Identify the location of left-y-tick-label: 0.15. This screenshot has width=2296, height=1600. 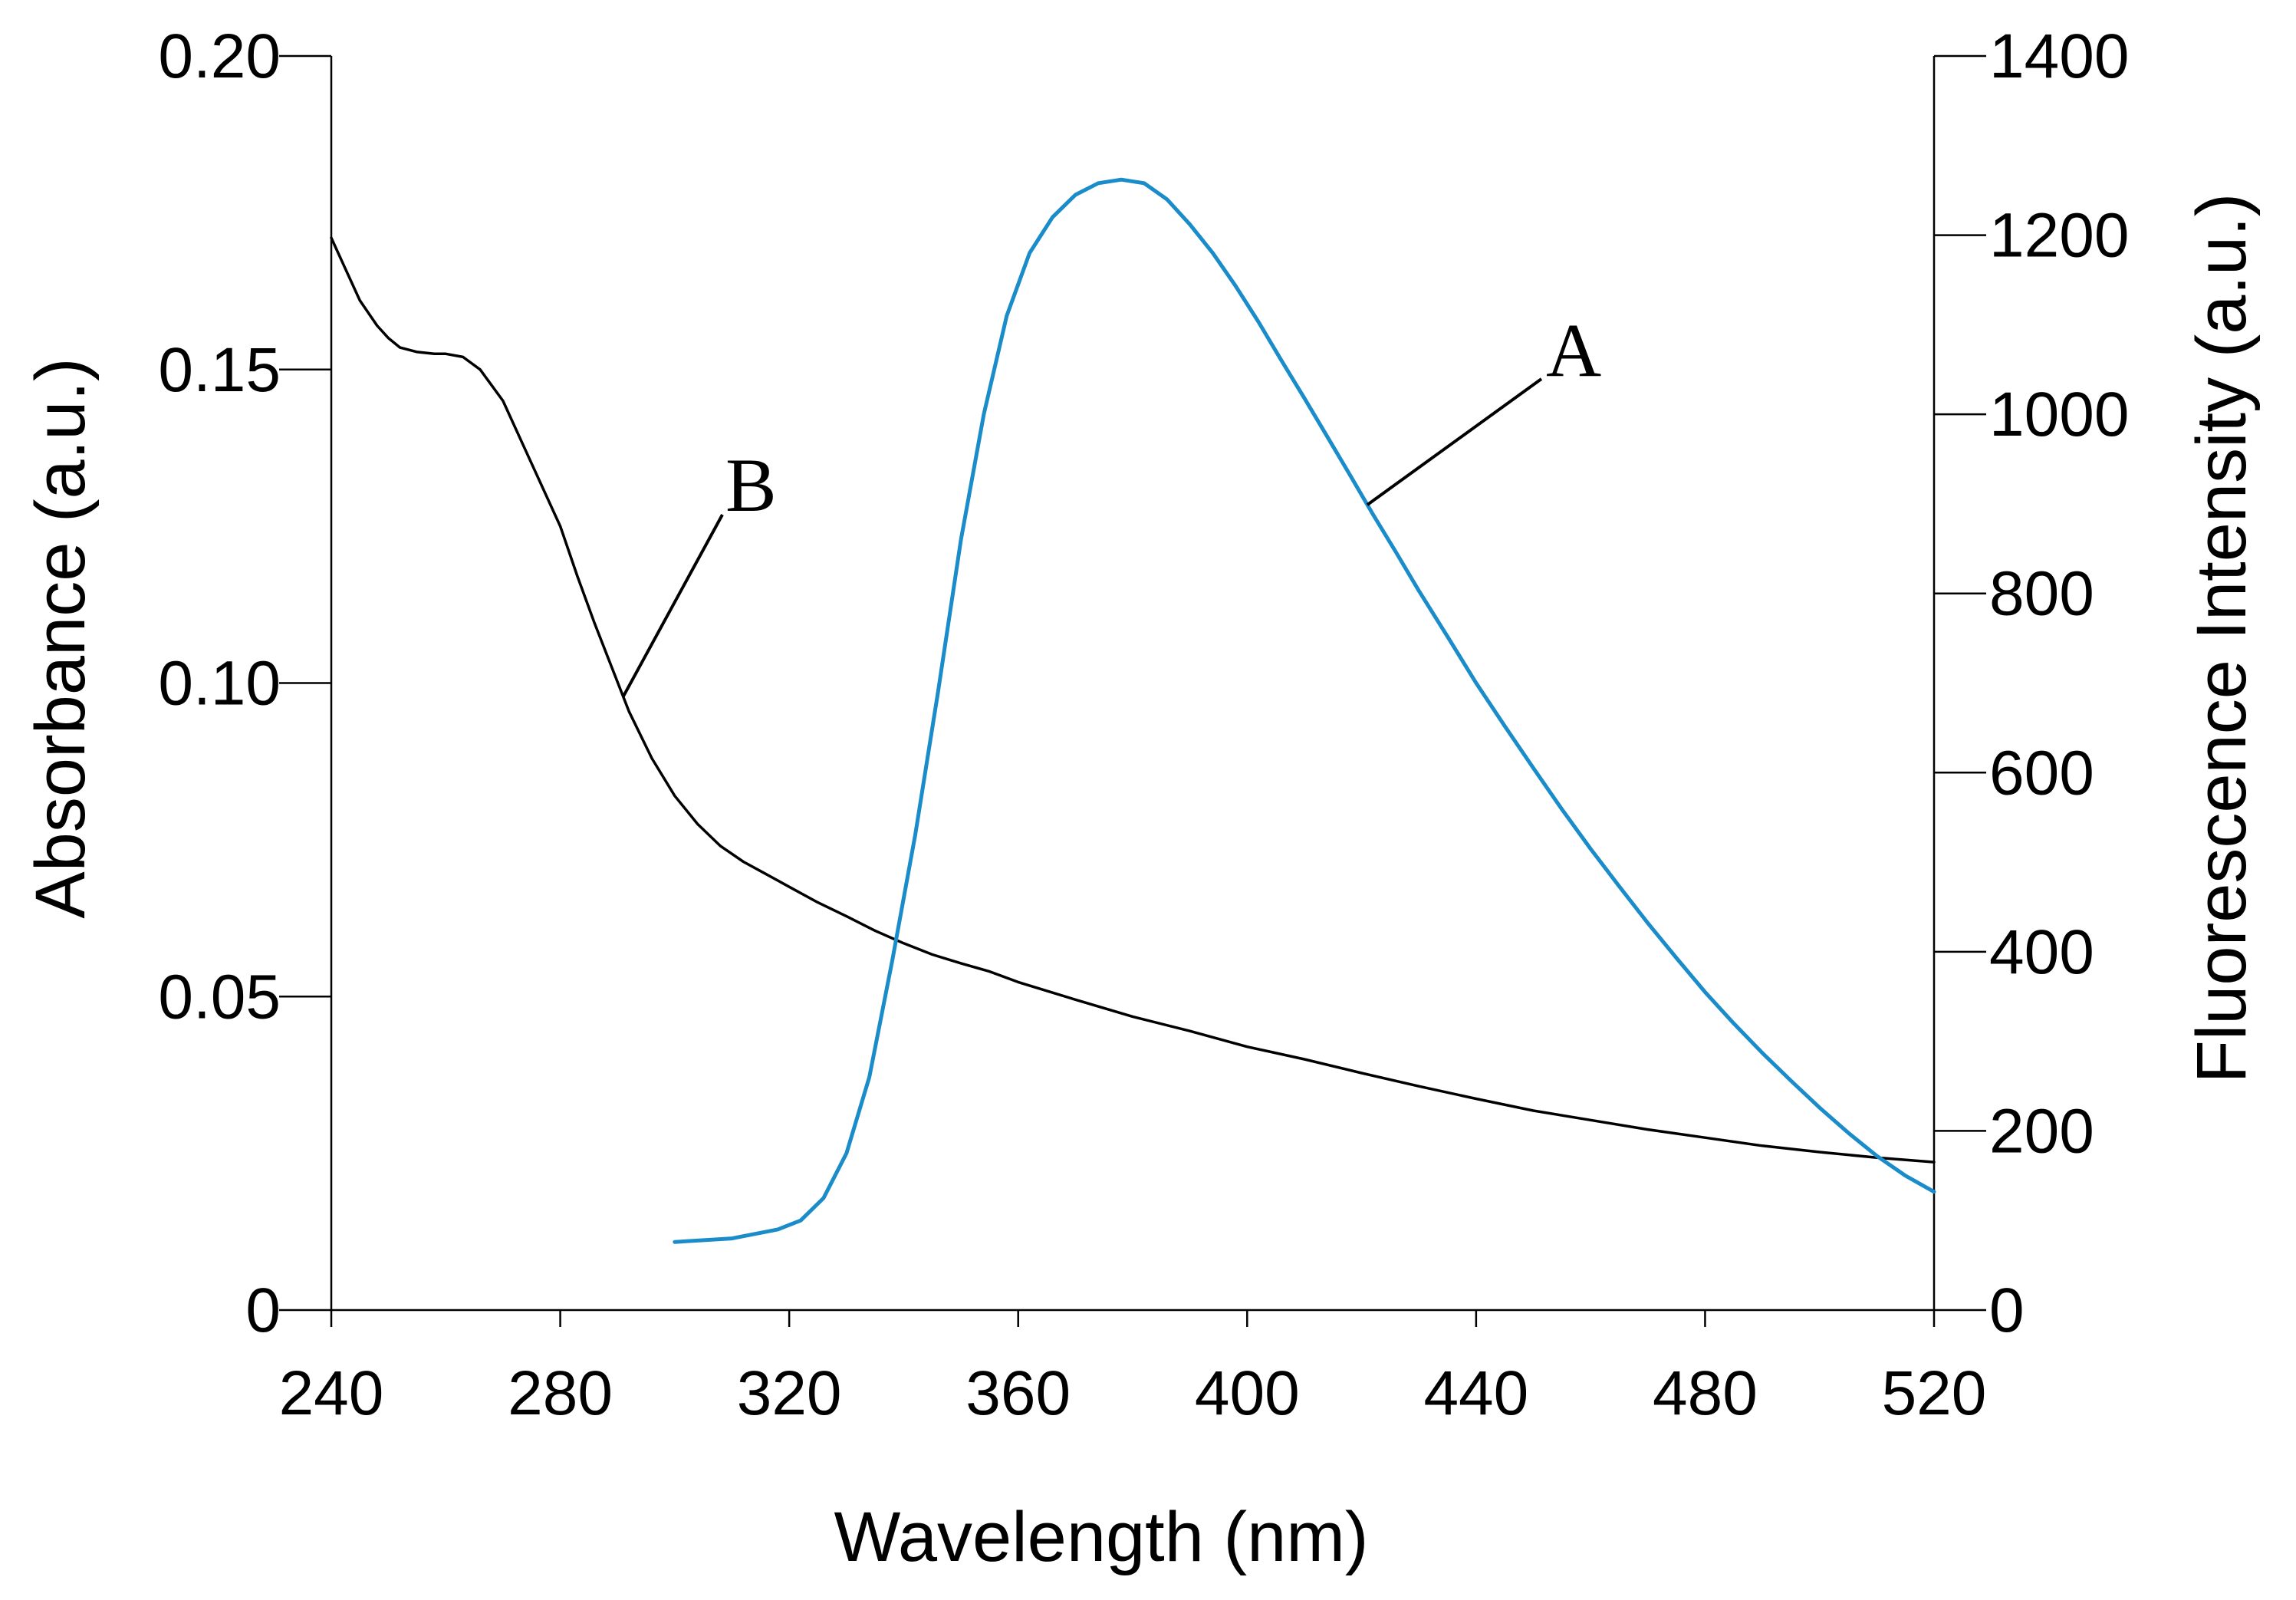
(219, 370).